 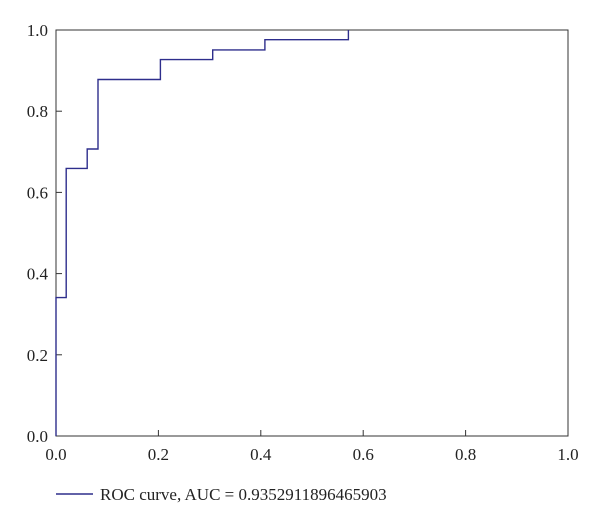 I want to click on x-tick-label: 0.8, so click(x=465, y=454).